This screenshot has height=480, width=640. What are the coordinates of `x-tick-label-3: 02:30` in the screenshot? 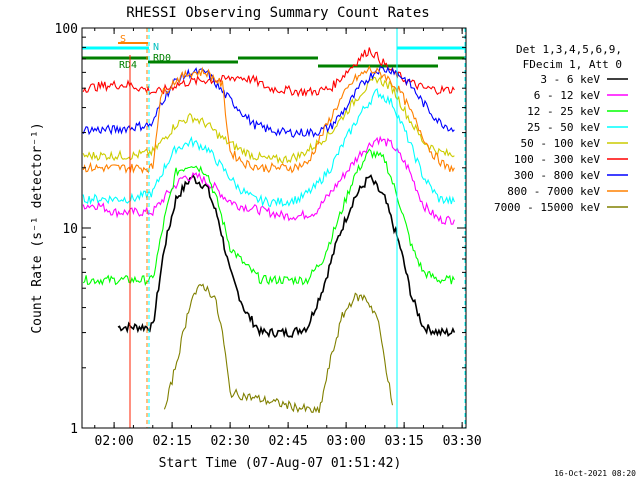 It's located at (230, 441).